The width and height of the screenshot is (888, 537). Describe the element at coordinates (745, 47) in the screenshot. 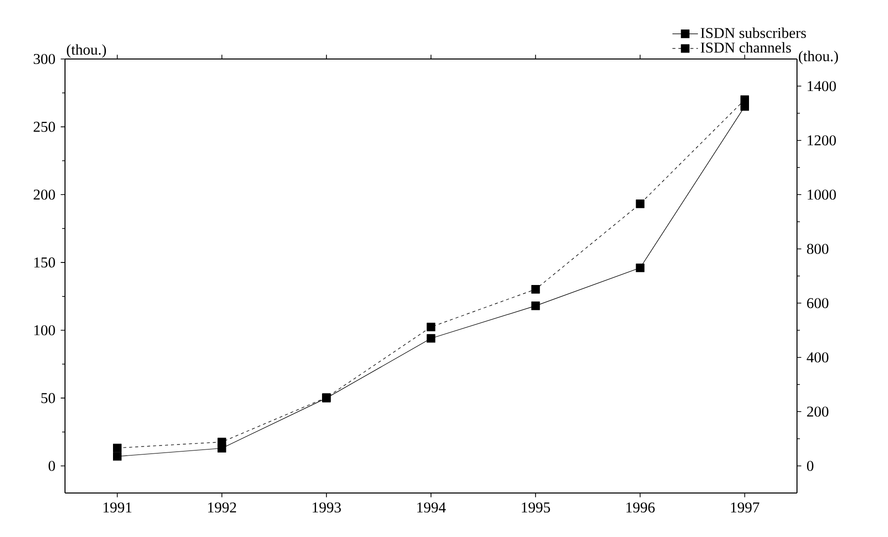

I see `legend-label: ISDN channels` at that location.